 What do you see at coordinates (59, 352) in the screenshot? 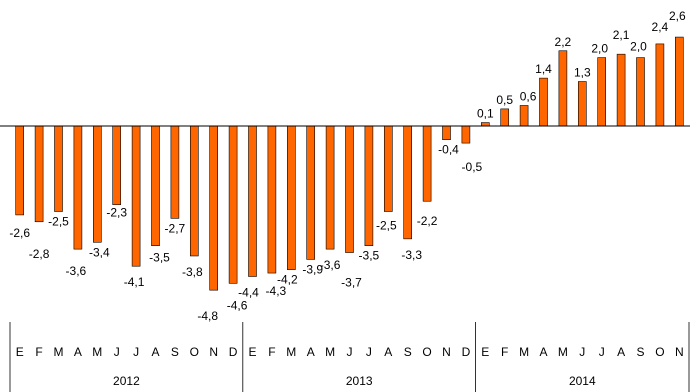
I see `month-label-3: M` at bounding box center [59, 352].